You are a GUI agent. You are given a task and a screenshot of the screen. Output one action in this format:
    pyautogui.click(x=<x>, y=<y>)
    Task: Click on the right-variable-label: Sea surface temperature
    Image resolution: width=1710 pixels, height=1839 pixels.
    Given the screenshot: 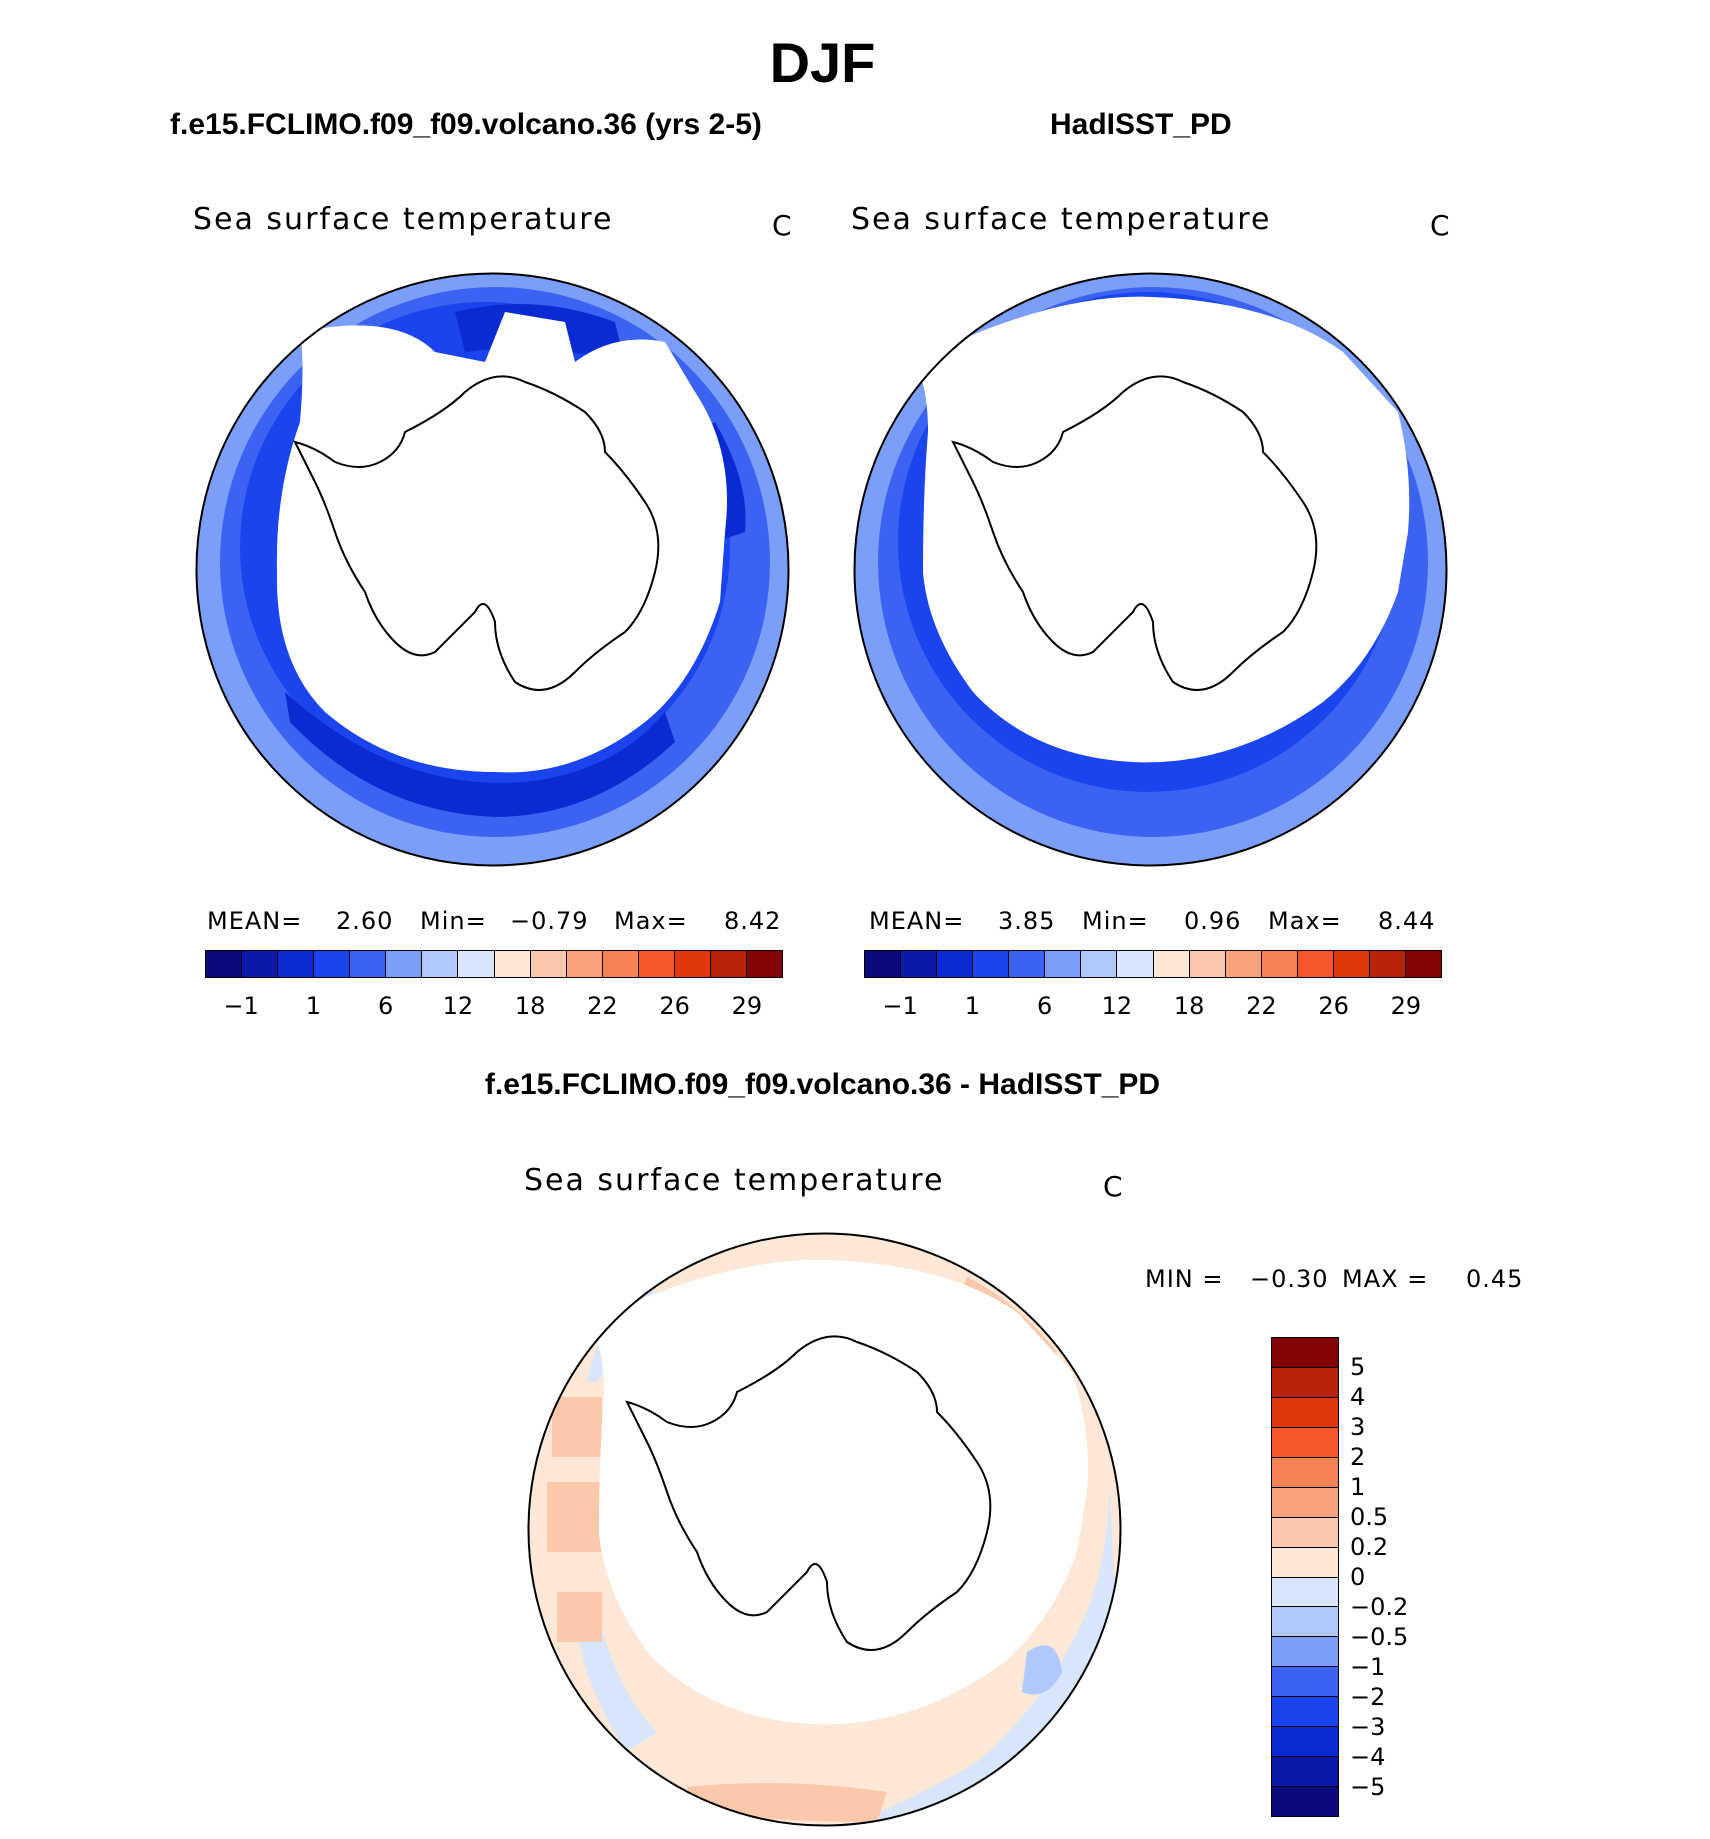 What is the action you would take?
    pyautogui.click(x=1061, y=219)
    